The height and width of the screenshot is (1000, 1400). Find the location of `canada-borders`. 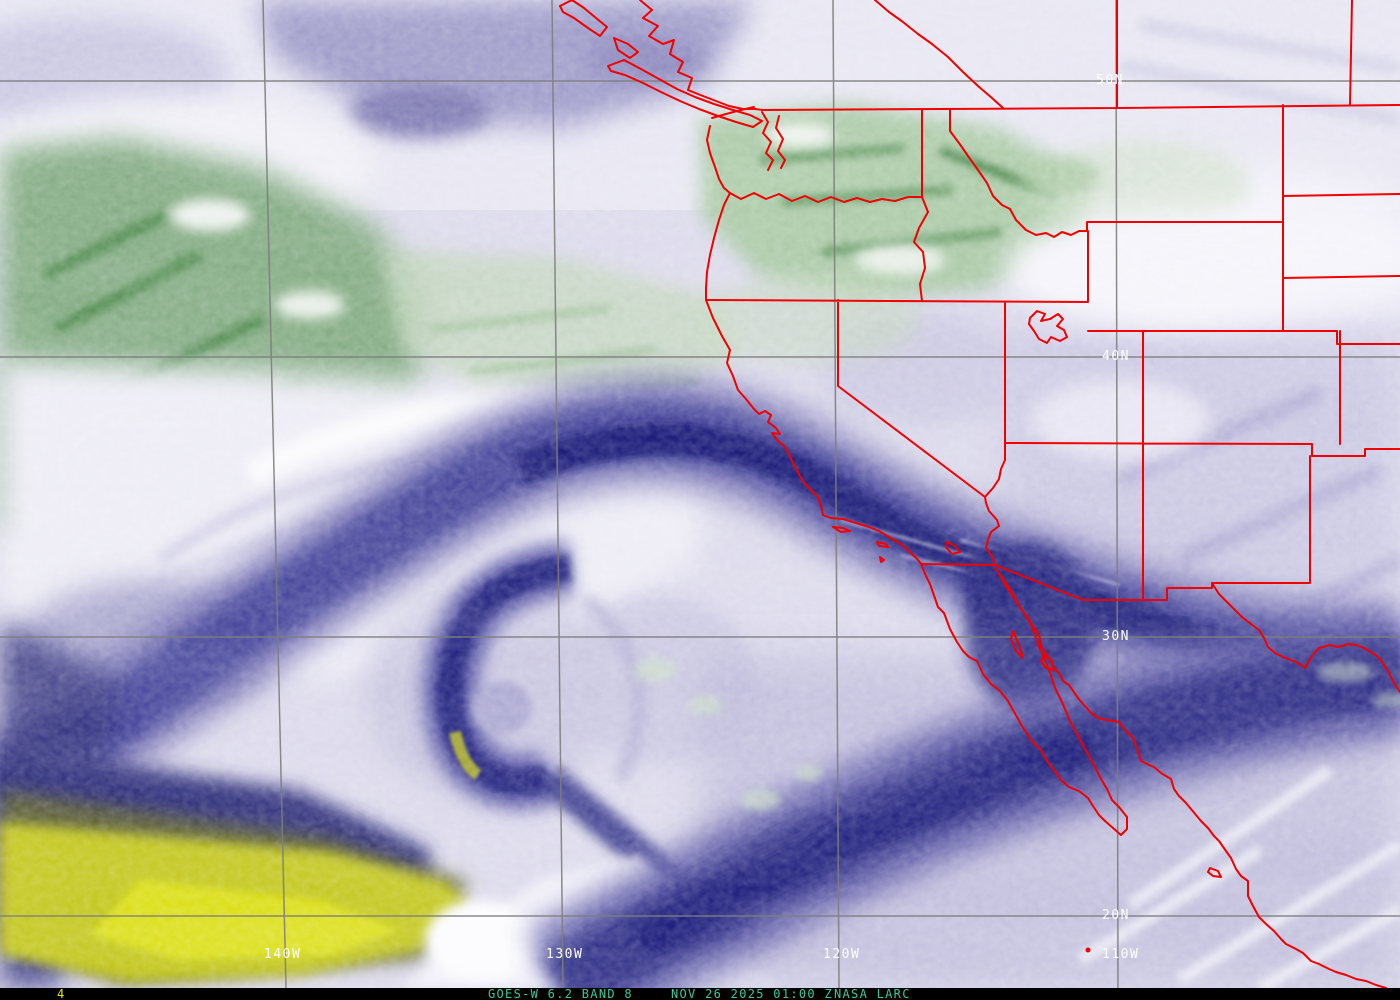

canada-borders is located at coordinates (1081, 55).